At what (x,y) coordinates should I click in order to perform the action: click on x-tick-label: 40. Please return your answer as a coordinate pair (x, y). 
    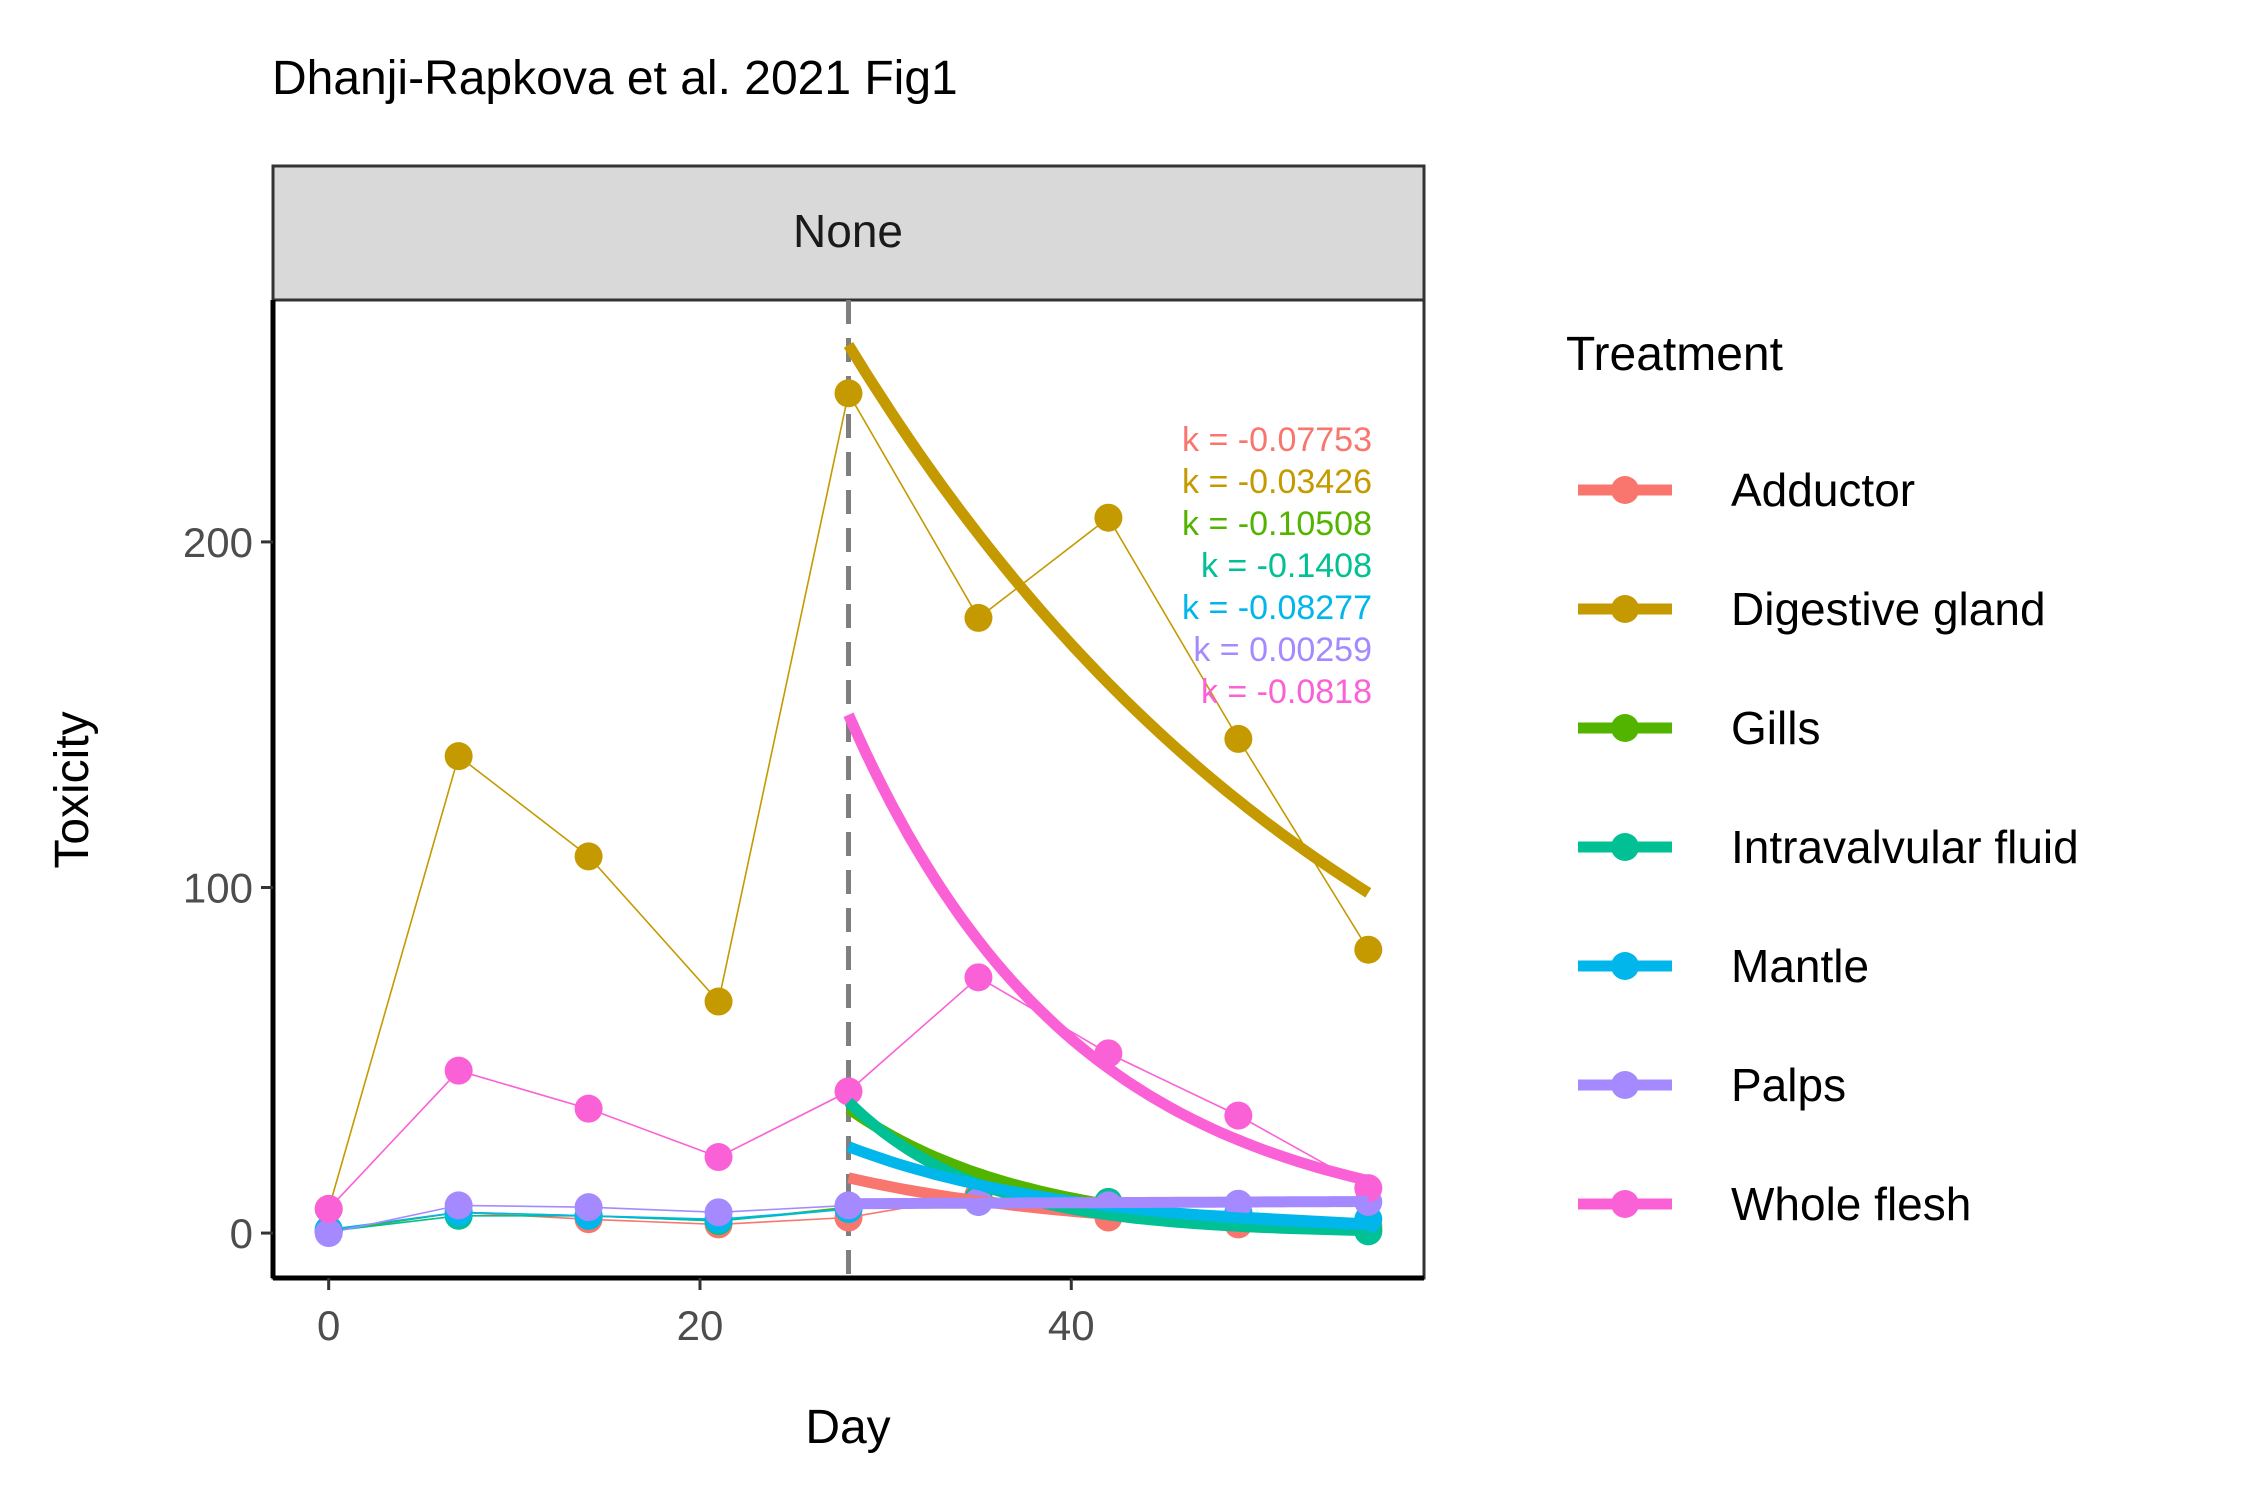
    Looking at the image, I should click on (1071, 1325).